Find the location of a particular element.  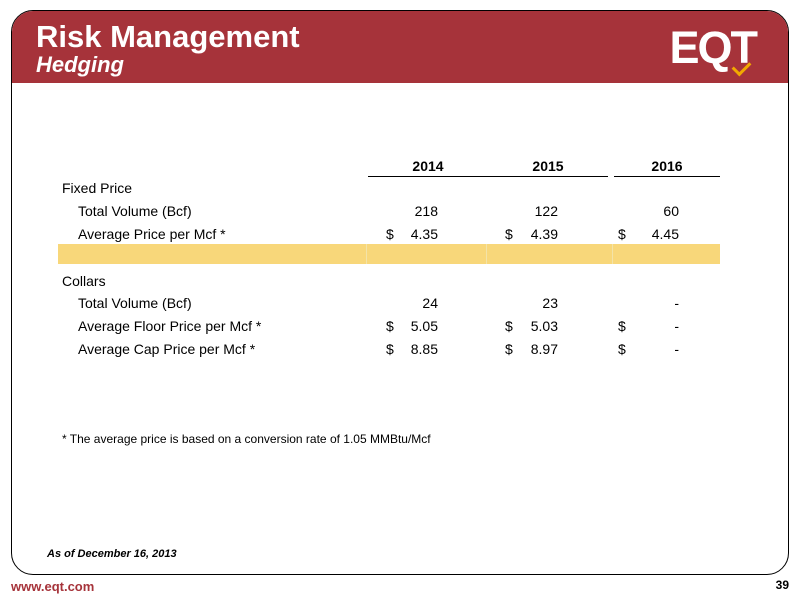

cell-value: 218 is located at coordinates (426, 211).